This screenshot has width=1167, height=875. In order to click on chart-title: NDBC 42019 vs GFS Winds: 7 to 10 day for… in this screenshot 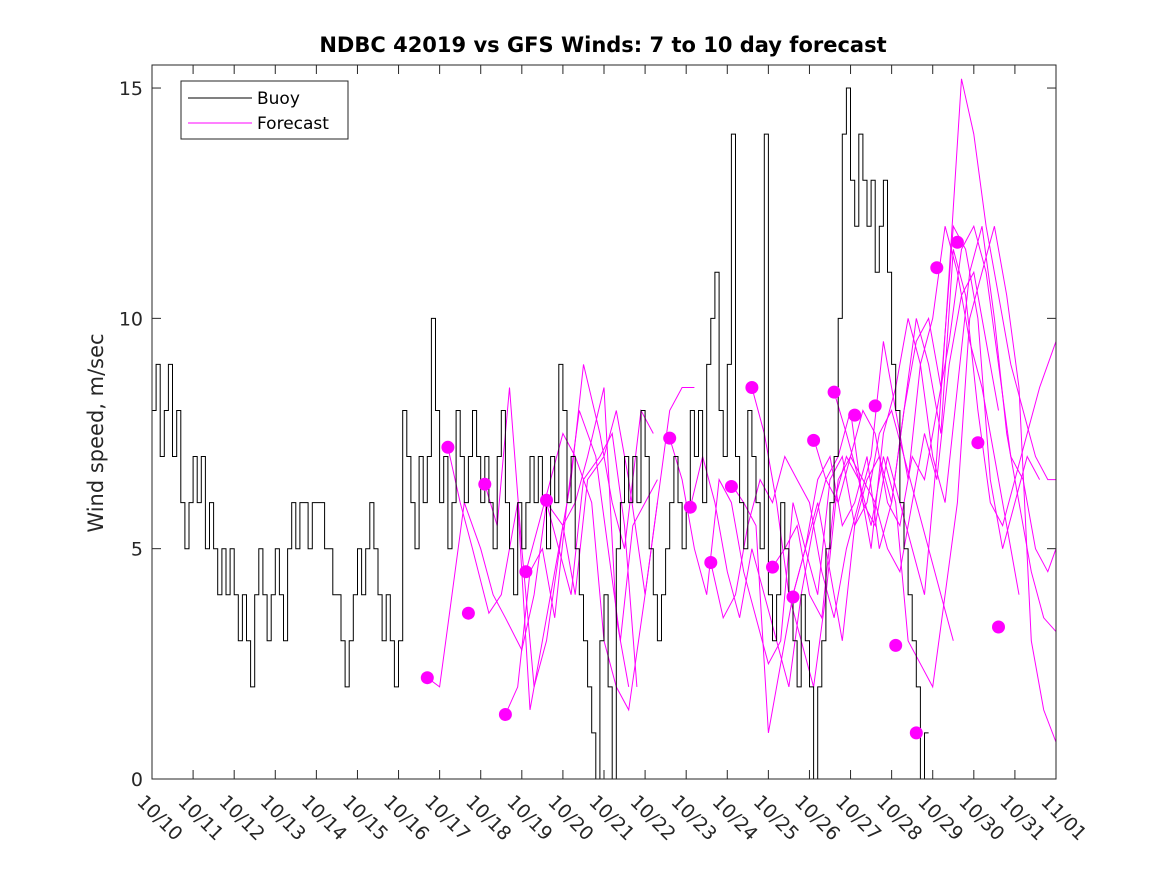, I will do `click(602, 45)`.